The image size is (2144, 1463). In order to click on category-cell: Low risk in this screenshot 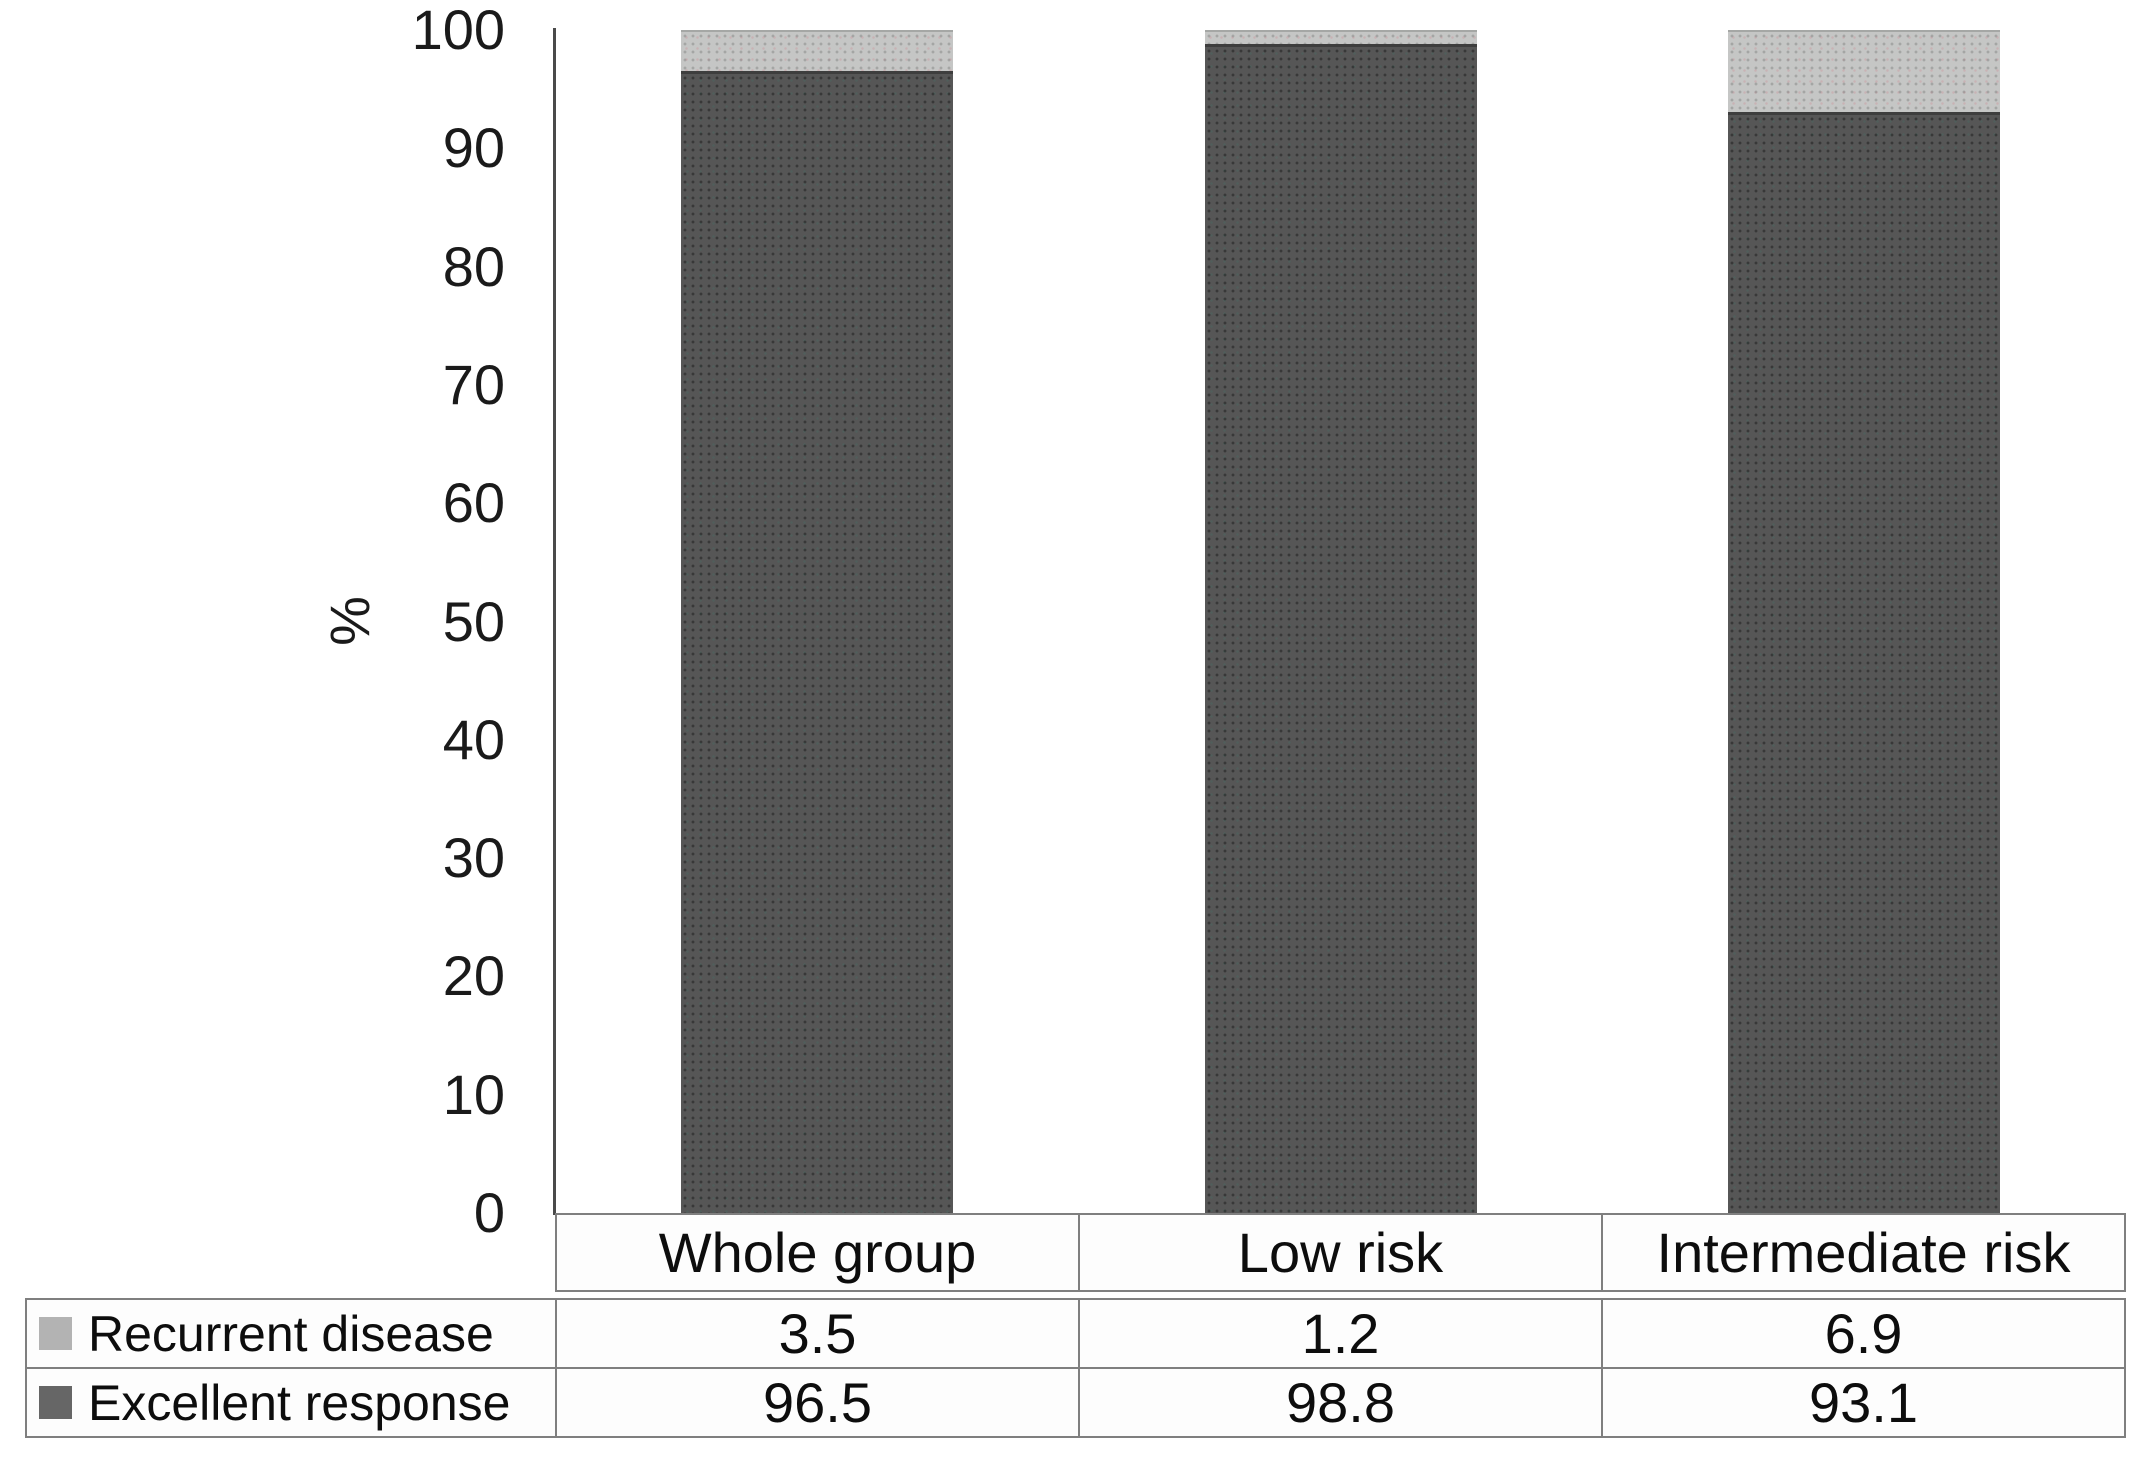, I will do `click(1339, 1252)`.